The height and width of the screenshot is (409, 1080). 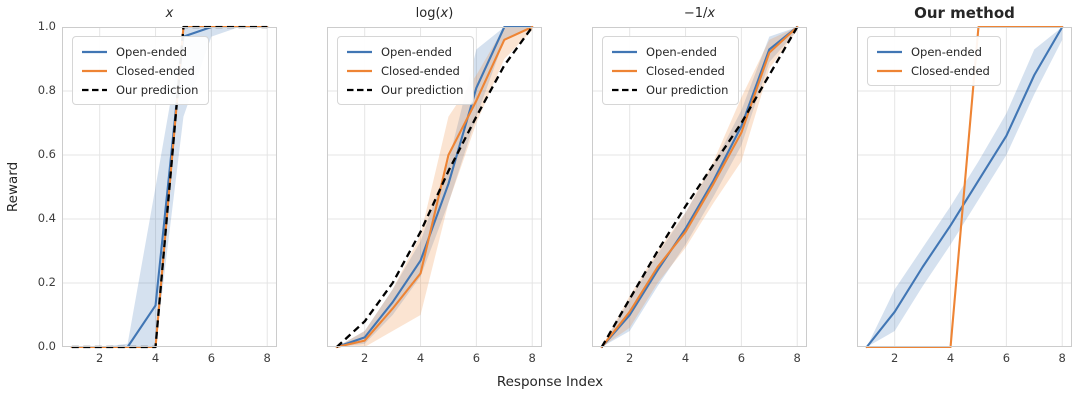 I want to click on subplot-title-part: ), so click(x=451, y=13).